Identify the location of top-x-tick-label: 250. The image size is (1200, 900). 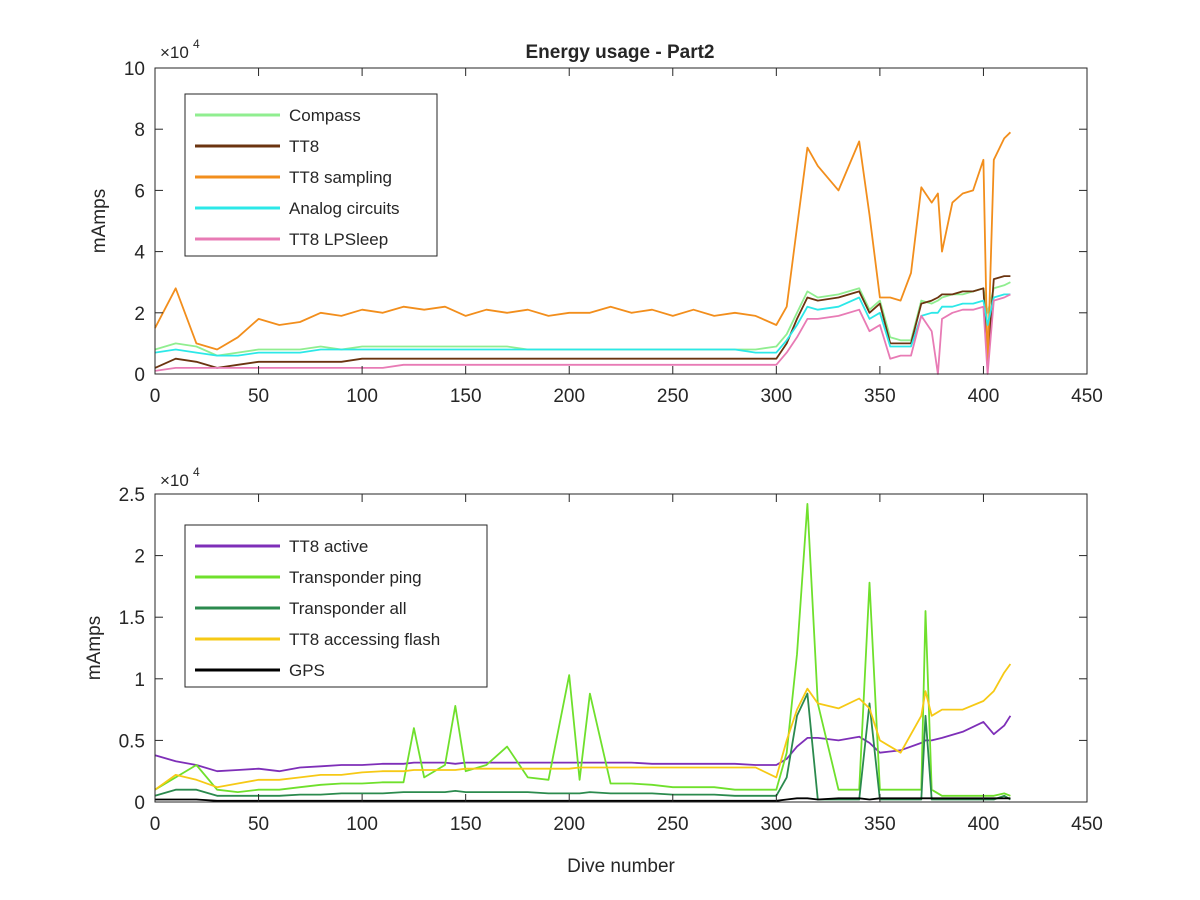
(673, 396).